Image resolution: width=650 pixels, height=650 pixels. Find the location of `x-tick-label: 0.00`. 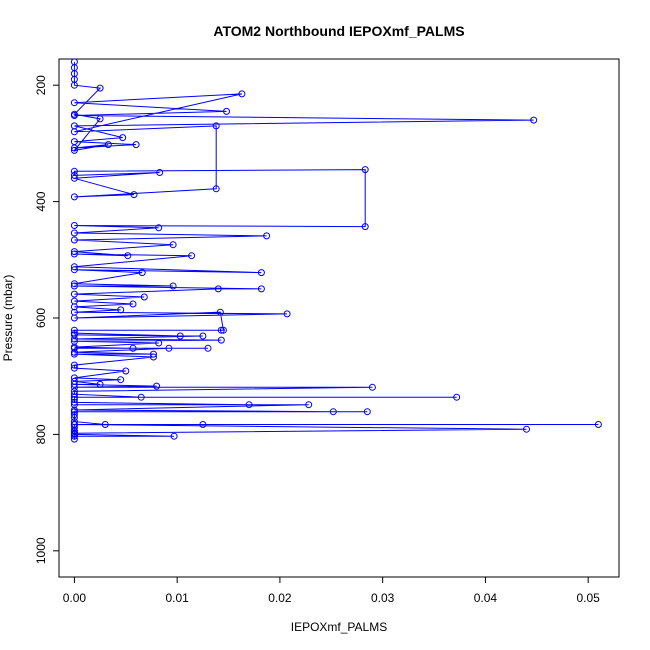

x-tick-label: 0.00 is located at coordinates (75, 598).